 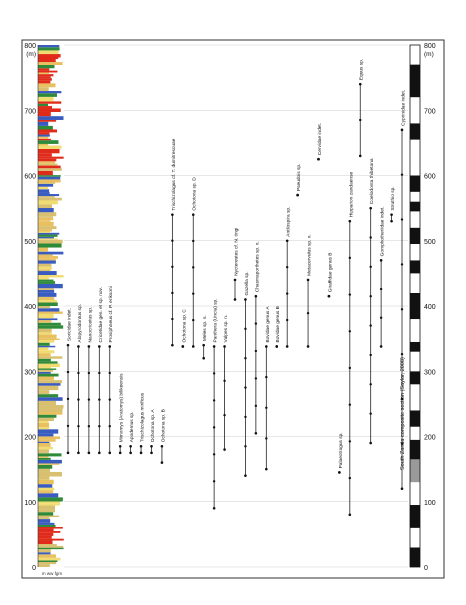 What do you see at coordinates (30, 438) in the screenshot?
I see `left-tick-label: 200` at bounding box center [30, 438].